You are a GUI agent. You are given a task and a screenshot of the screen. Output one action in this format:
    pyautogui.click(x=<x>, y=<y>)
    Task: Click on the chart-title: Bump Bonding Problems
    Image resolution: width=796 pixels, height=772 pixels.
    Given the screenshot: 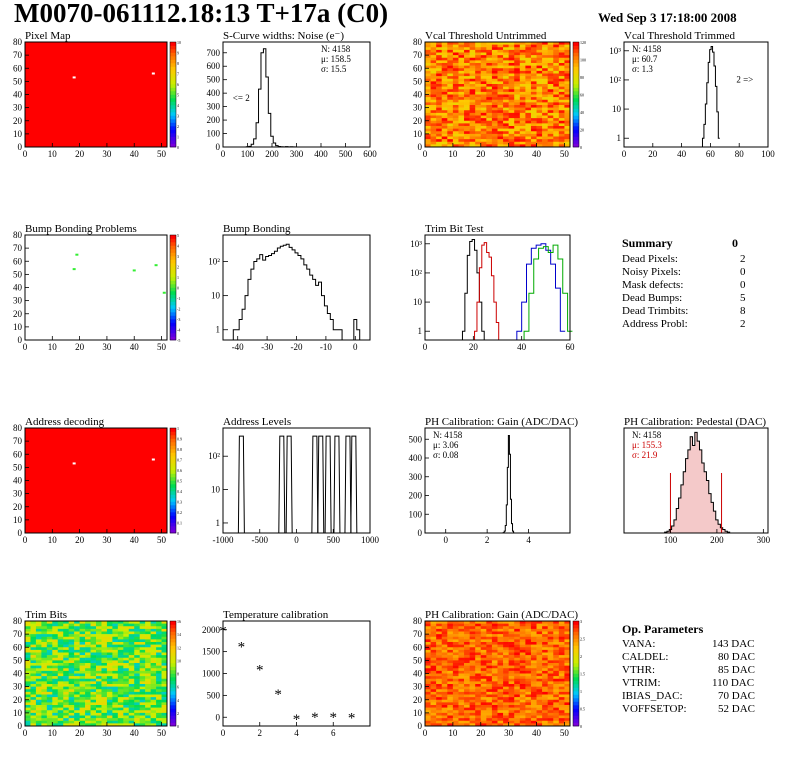 What is the action you would take?
    pyautogui.click(x=81, y=229)
    